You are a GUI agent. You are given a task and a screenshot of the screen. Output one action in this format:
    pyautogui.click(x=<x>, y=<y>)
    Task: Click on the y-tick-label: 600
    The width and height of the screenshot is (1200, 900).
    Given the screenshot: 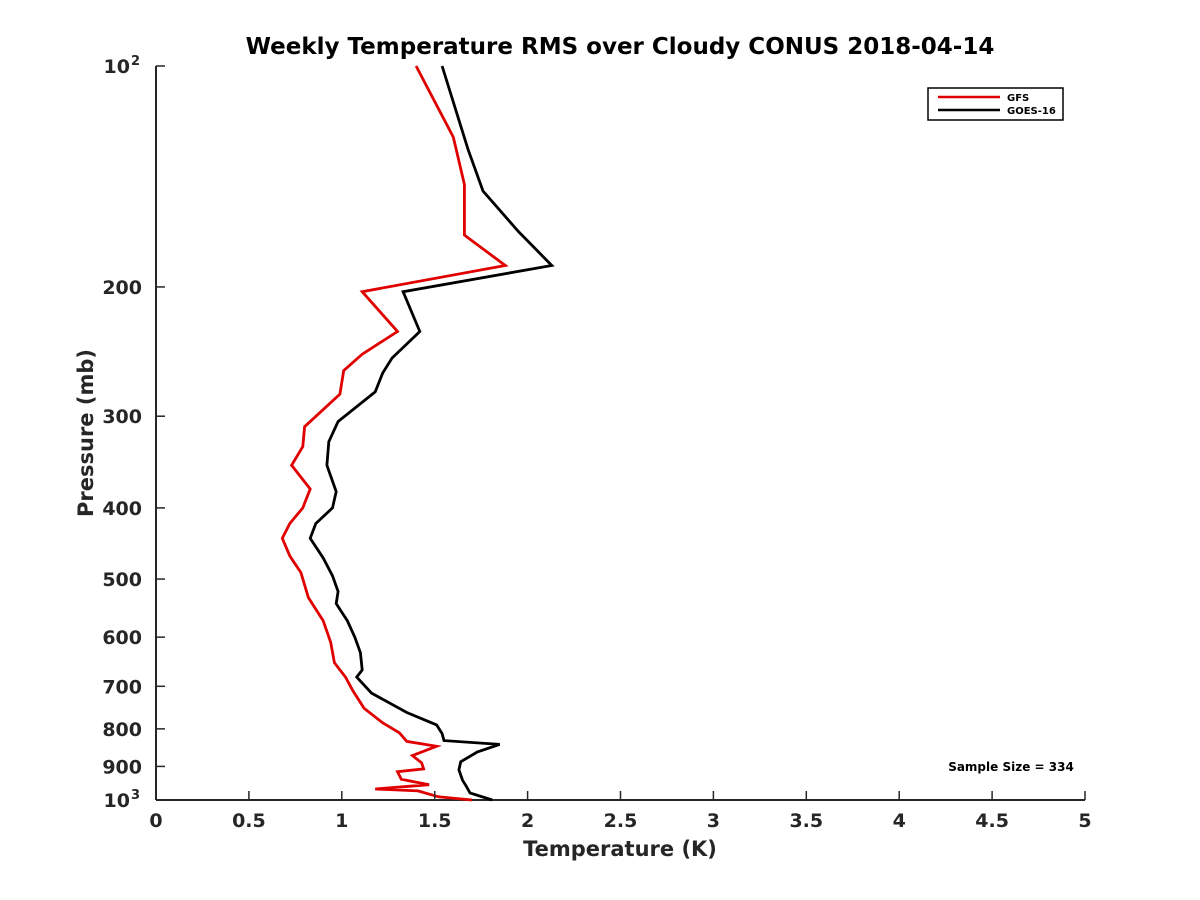 What is the action you would take?
    pyautogui.click(x=122, y=638)
    